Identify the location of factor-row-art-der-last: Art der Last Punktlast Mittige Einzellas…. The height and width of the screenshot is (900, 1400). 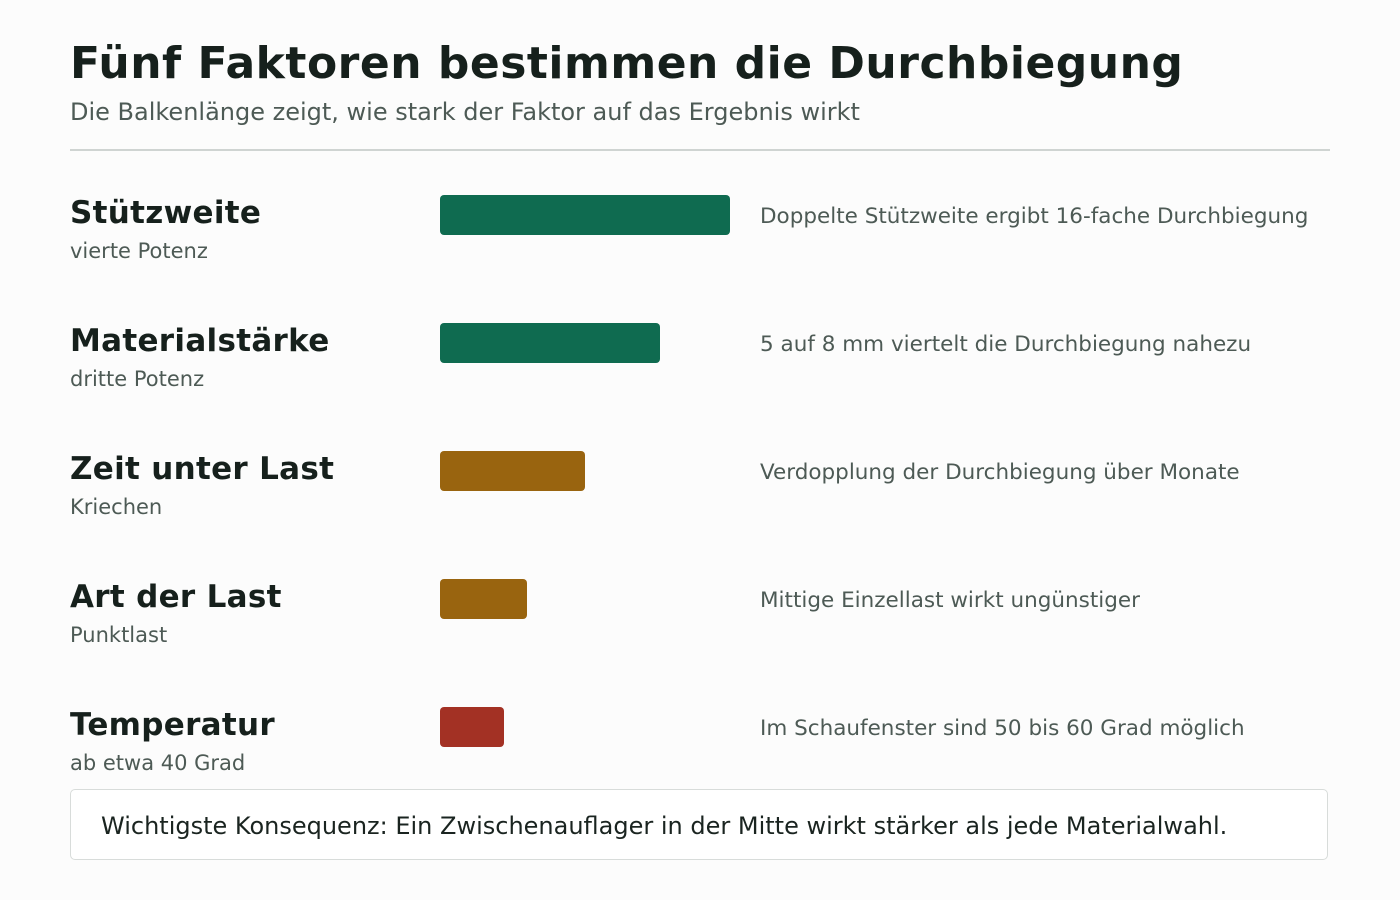
(700, 629).